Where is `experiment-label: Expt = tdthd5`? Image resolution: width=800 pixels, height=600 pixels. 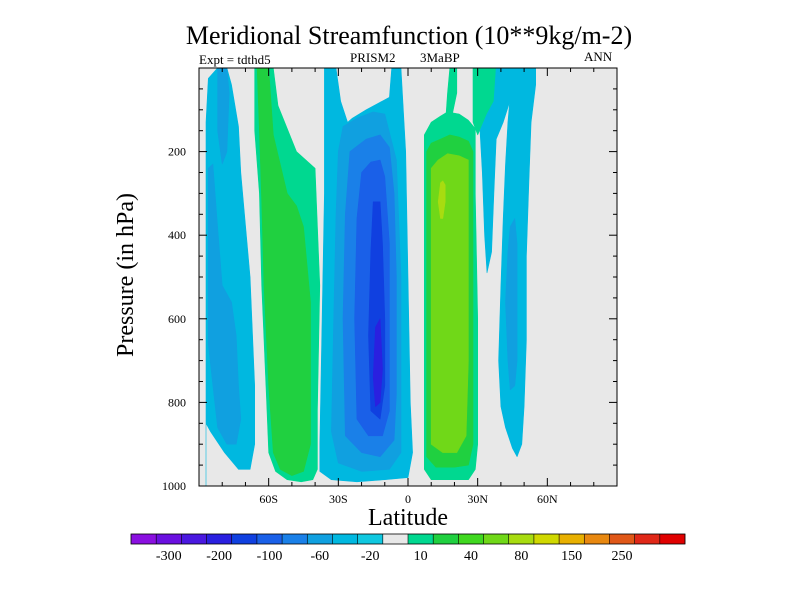 experiment-label: Expt = tdthd5 is located at coordinates (235, 59).